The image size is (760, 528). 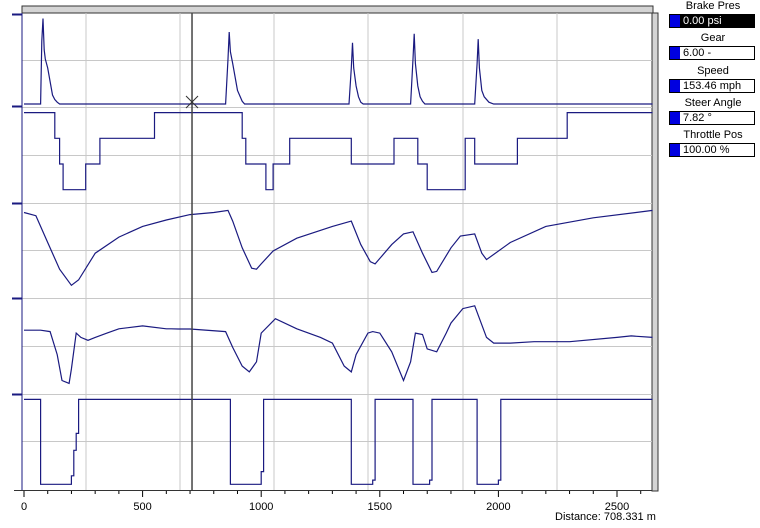 I want to click on channel-value-box: 0.00 psi, so click(x=712, y=21).